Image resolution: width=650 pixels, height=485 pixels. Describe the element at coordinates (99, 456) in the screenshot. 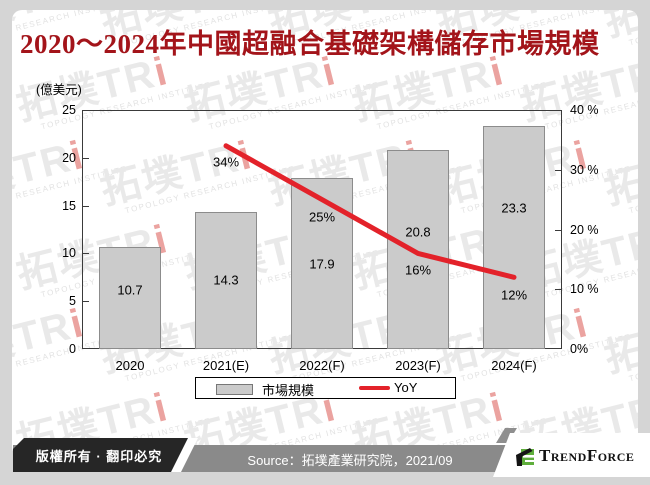

I see `copyright-label: 版權所有 · 翻印必究` at that location.